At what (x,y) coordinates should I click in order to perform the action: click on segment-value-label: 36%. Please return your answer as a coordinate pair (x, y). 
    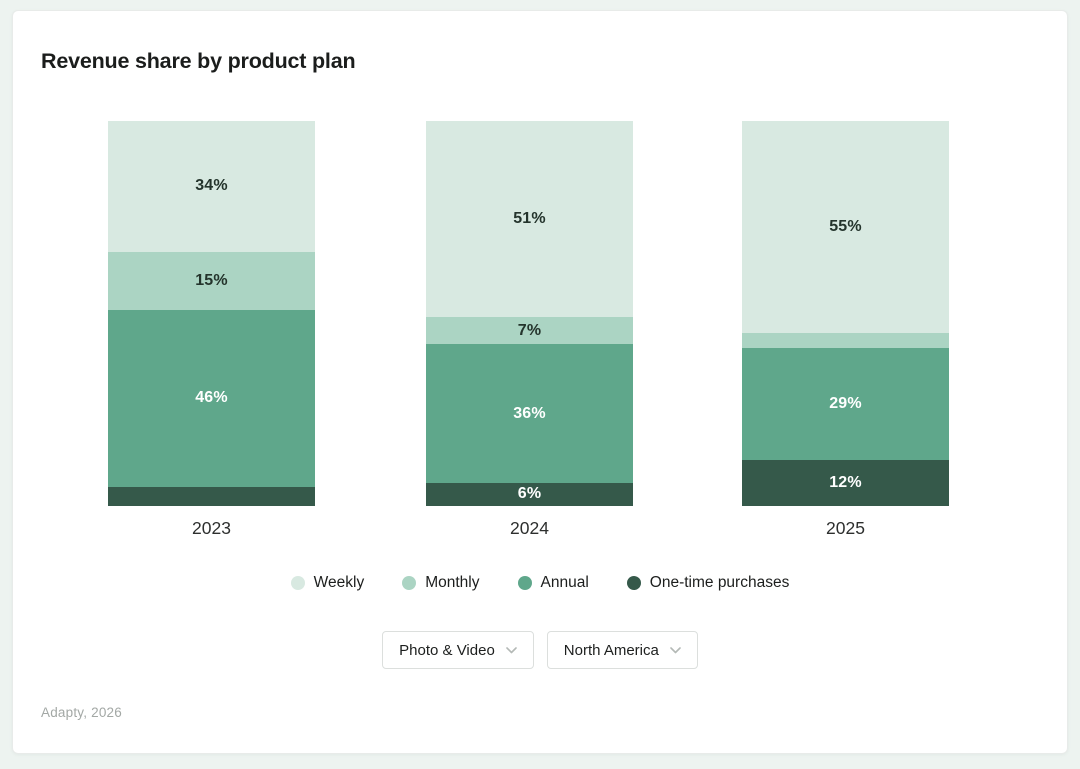
    Looking at the image, I should click on (529, 413).